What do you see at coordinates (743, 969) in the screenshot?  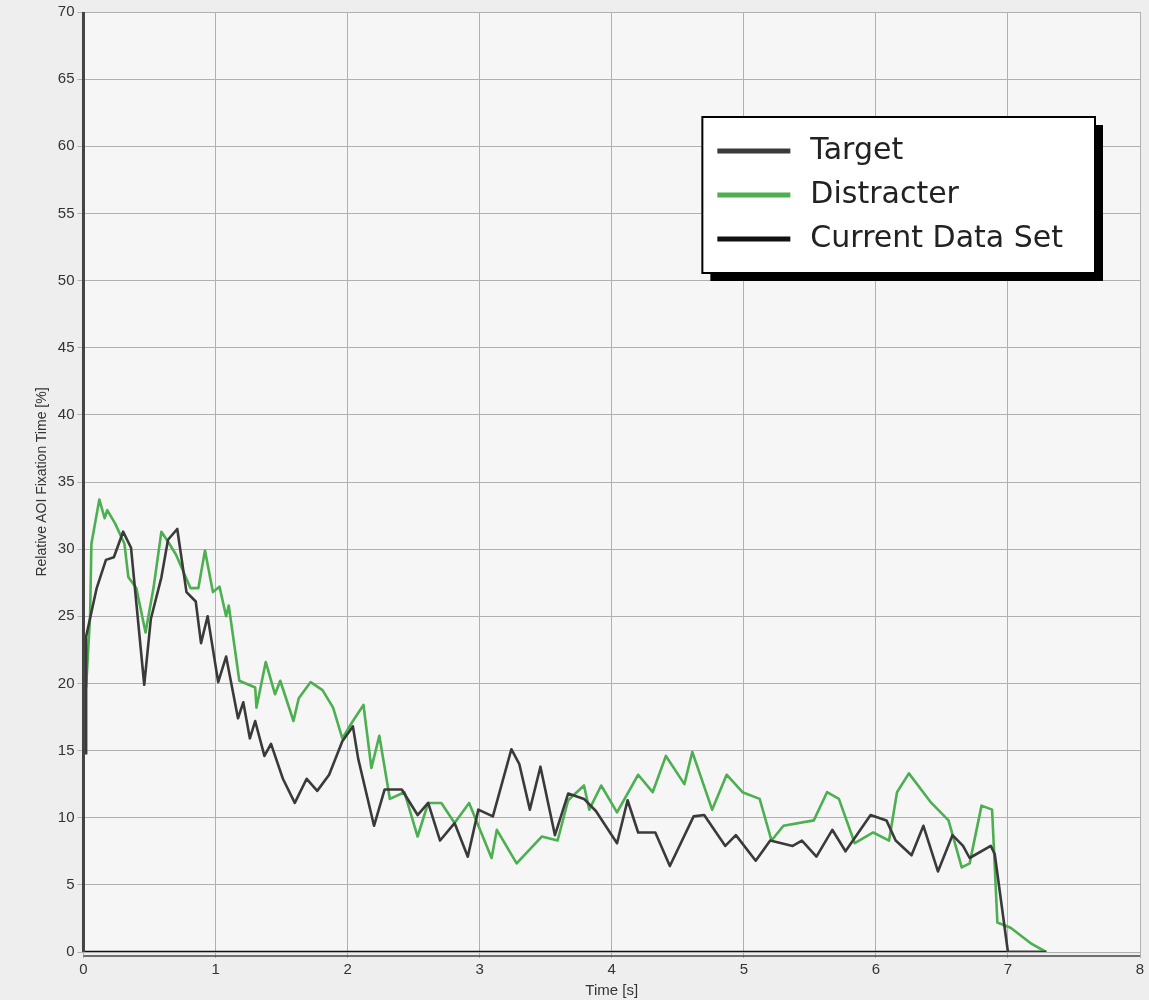 I see `x-tick-label: 5` at bounding box center [743, 969].